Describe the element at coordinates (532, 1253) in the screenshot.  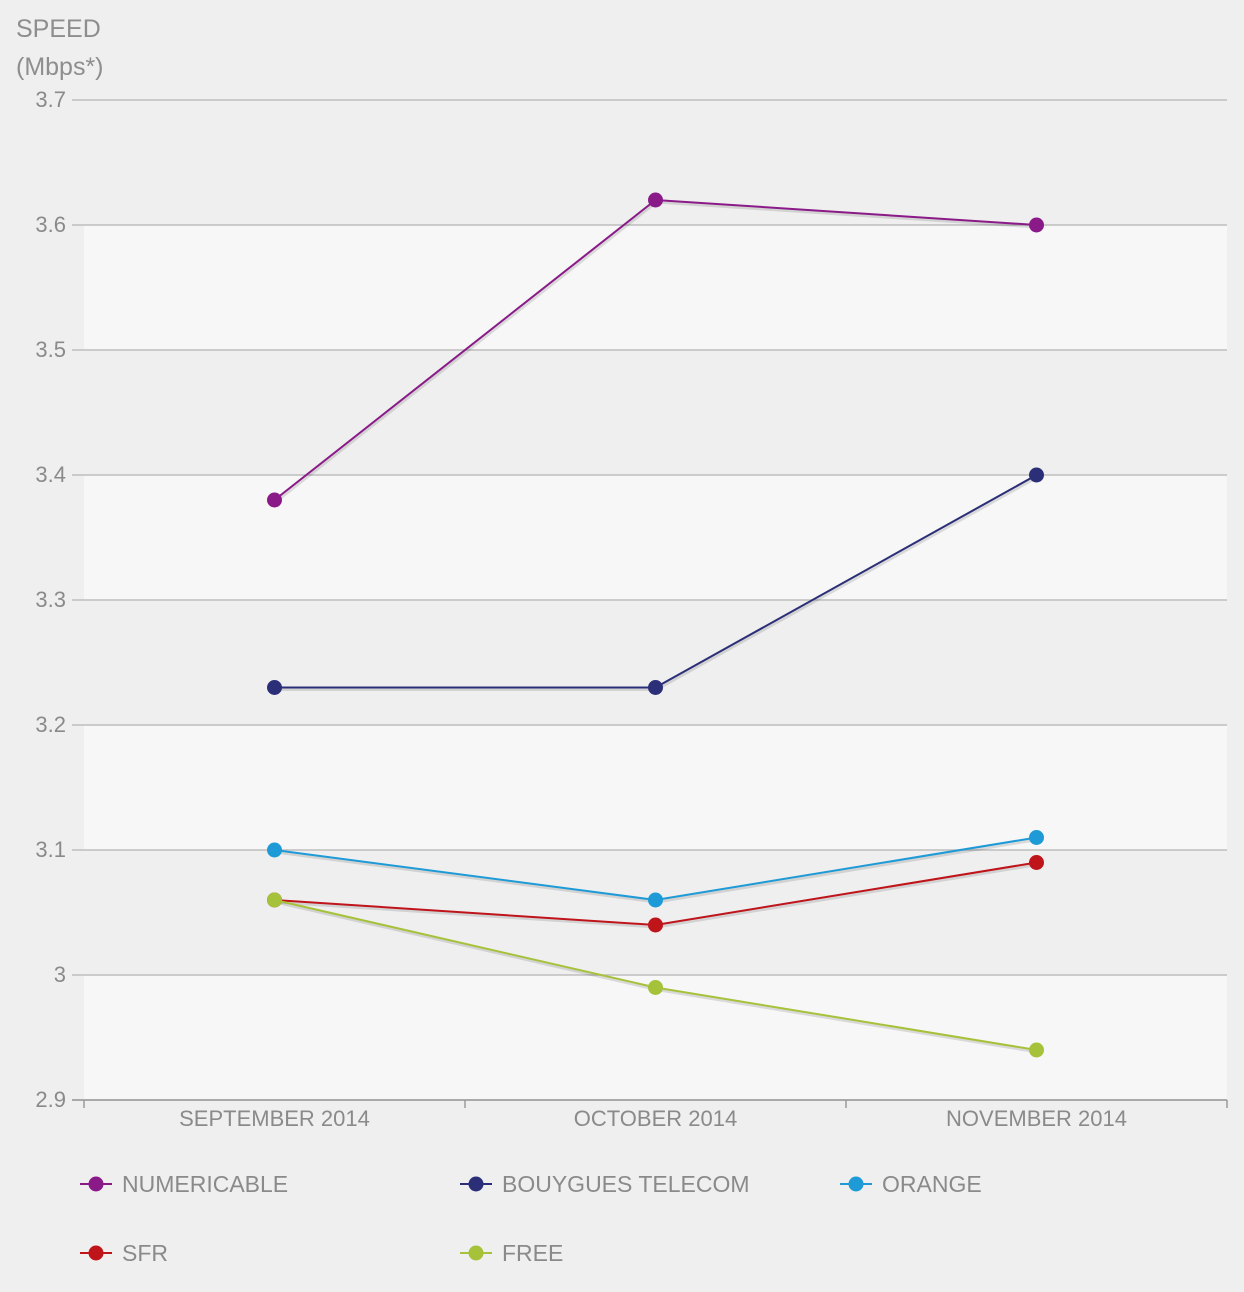
I see `legend-label: FREE` at that location.